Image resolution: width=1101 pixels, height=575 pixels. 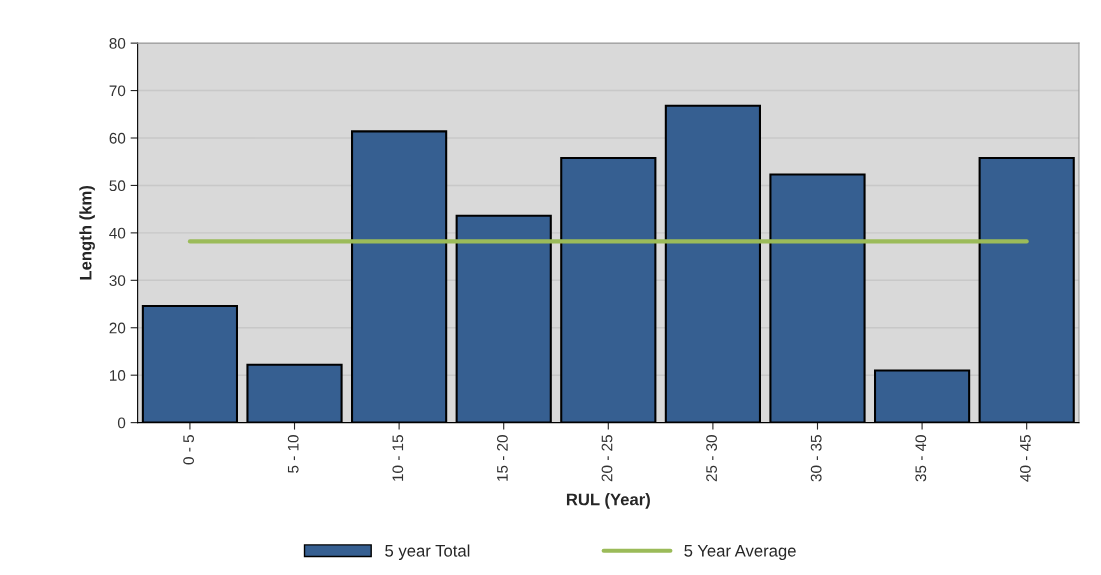 What do you see at coordinates (816, 458) in the screenshot?
I see `x-tick-label: 30 - 35` at bounding box center [816, 458].